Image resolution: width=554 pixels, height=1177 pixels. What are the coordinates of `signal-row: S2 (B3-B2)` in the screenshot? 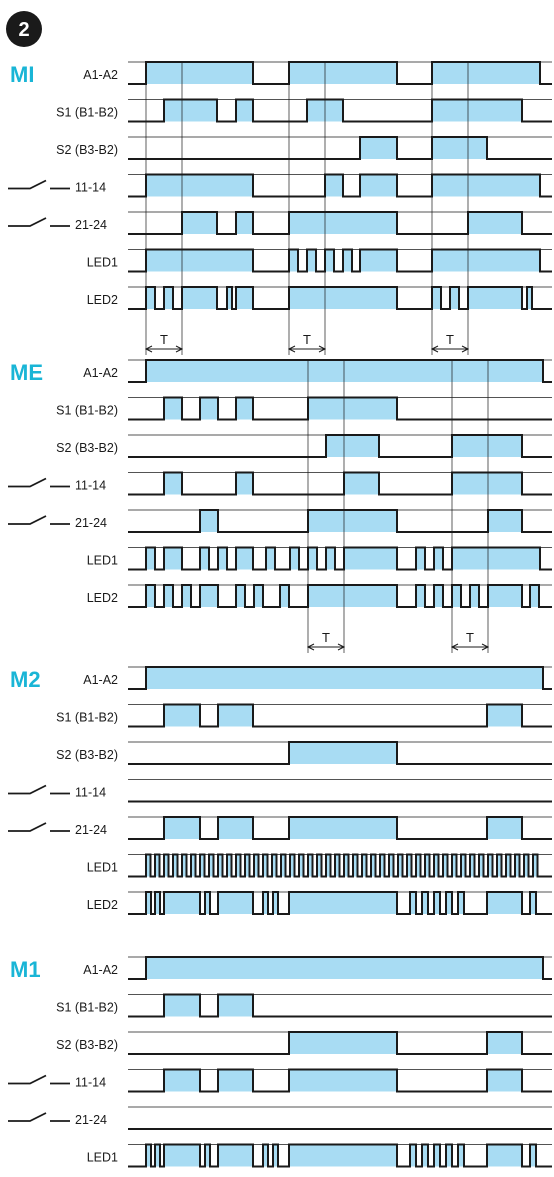 It's located at (304, 753).